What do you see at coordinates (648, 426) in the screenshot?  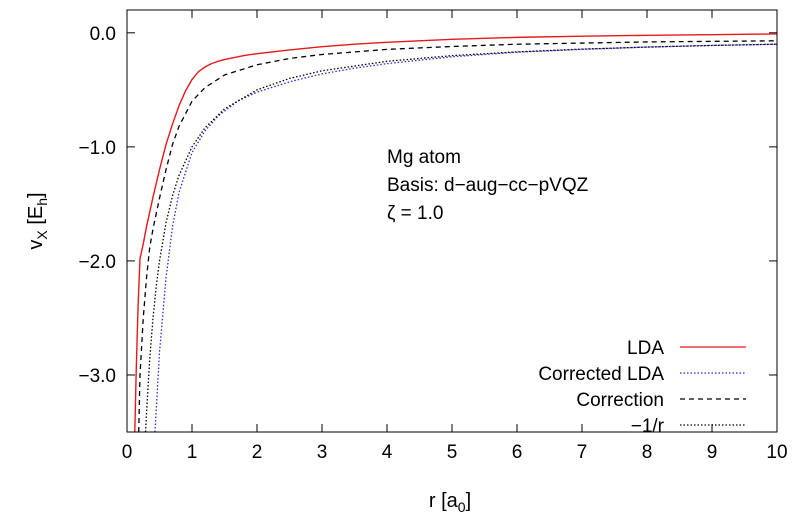 I see `legend-label: −1/r` at bounding box center [648, 426].